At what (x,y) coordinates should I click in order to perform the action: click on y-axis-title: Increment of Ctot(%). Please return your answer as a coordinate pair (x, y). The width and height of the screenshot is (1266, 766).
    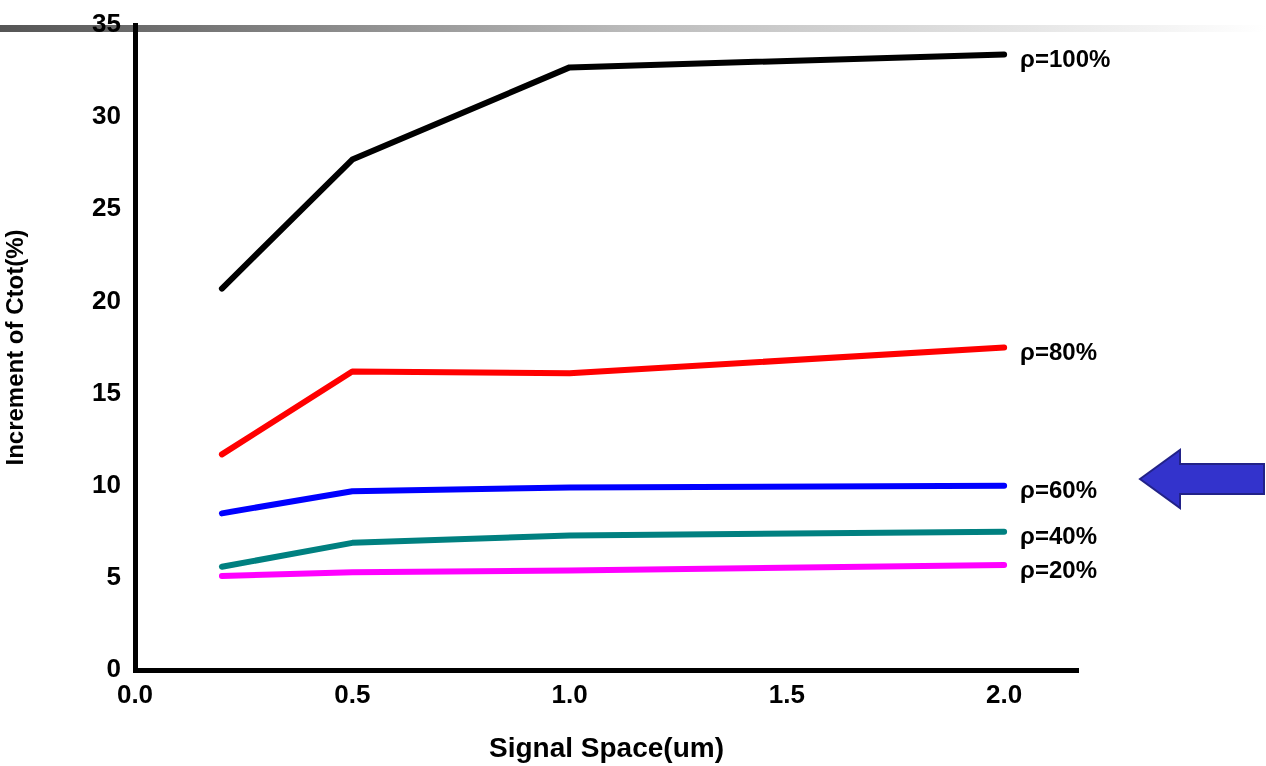
    Looking at the image, I should click on (15, 347).